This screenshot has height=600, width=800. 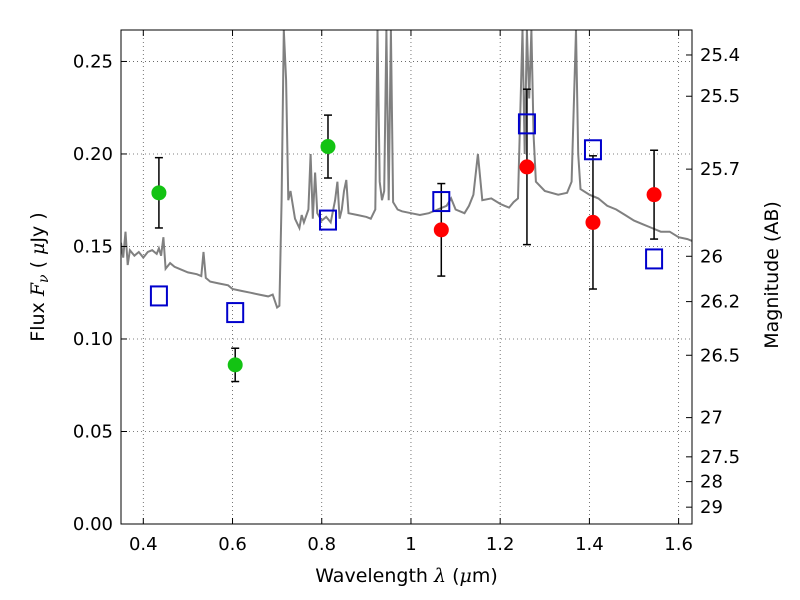 What do you see at coordinates (93, 61) in the screenshot?
I see `y-tick-label: 0.25` at bounding box center [93, 61].